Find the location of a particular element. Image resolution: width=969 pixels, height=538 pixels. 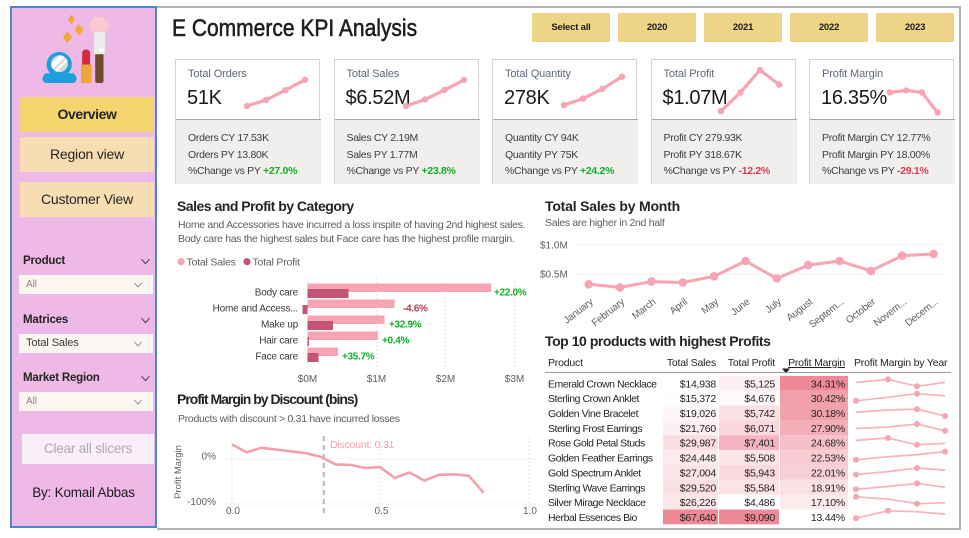

svg-text: $67,640 is located at coordinates (698, 518).